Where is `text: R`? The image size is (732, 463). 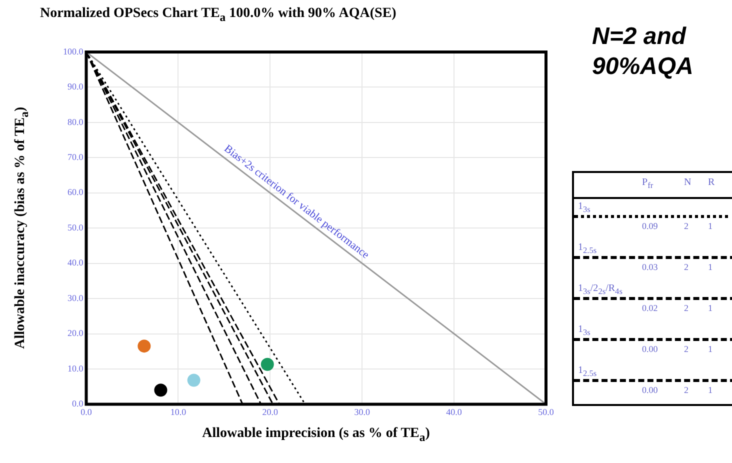 text: R is located at coordinates (711, 182).